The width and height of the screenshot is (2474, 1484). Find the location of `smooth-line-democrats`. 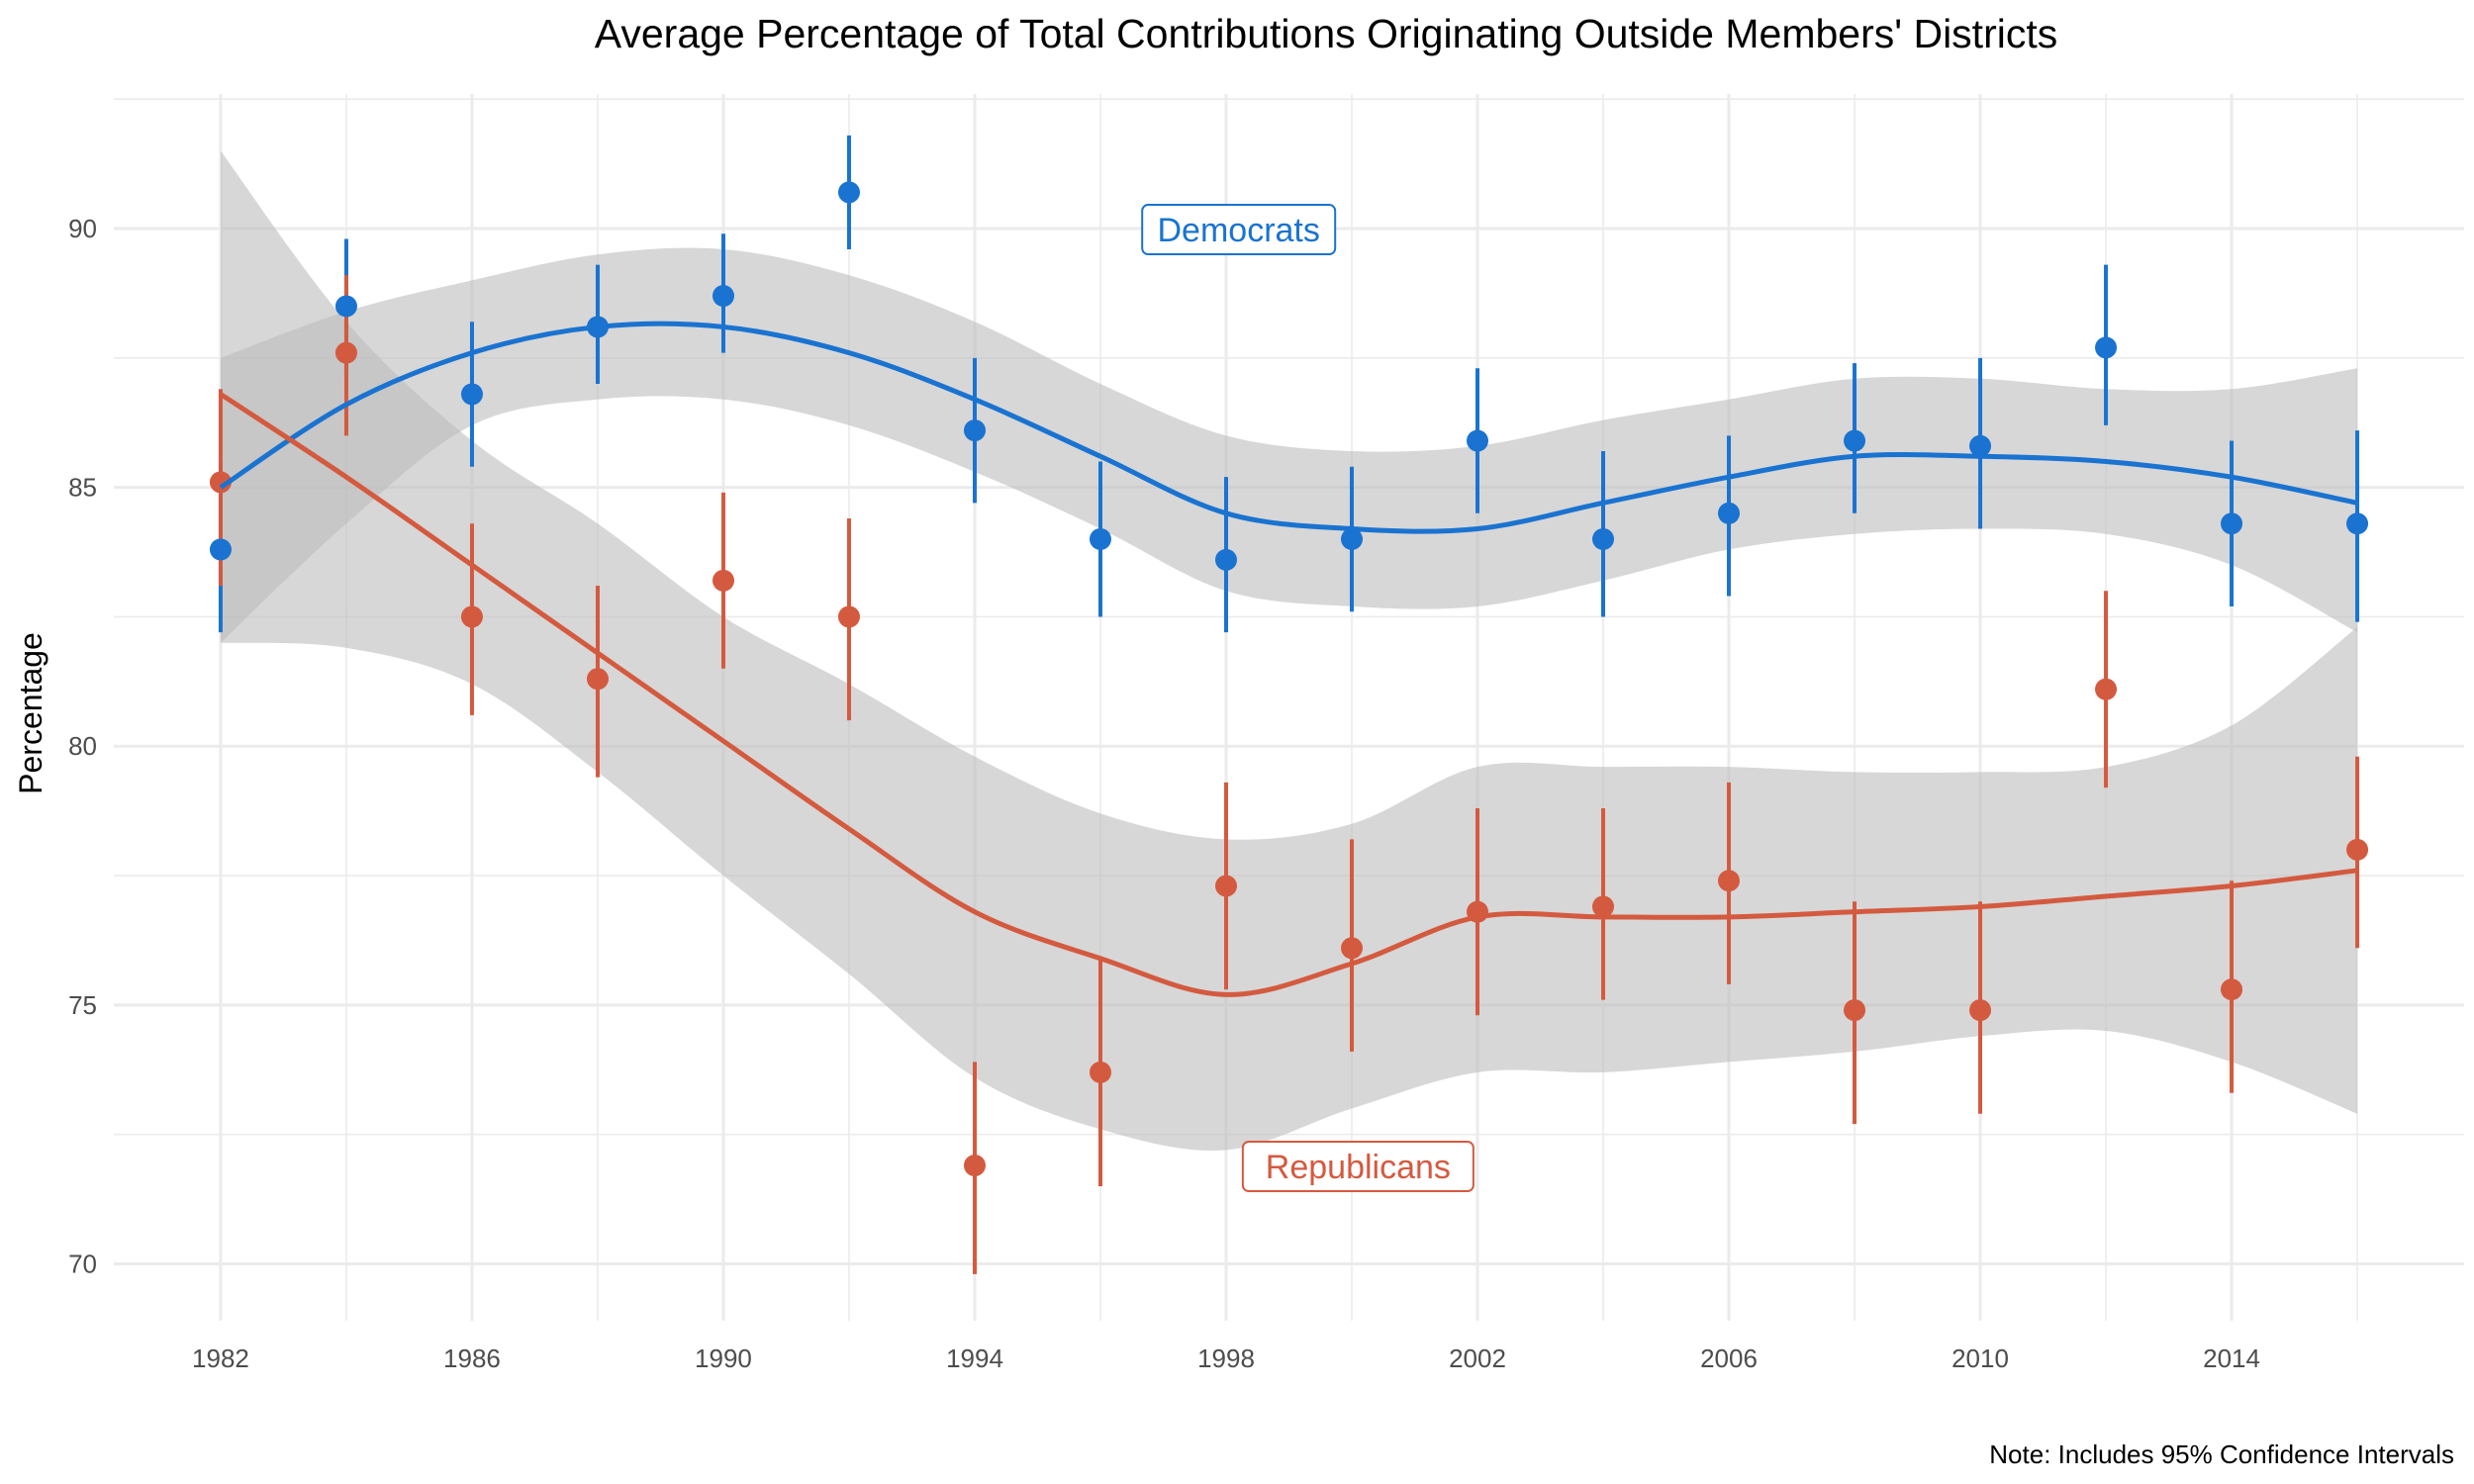

smooth-line-democrats is located at coordinates (1289, 427).